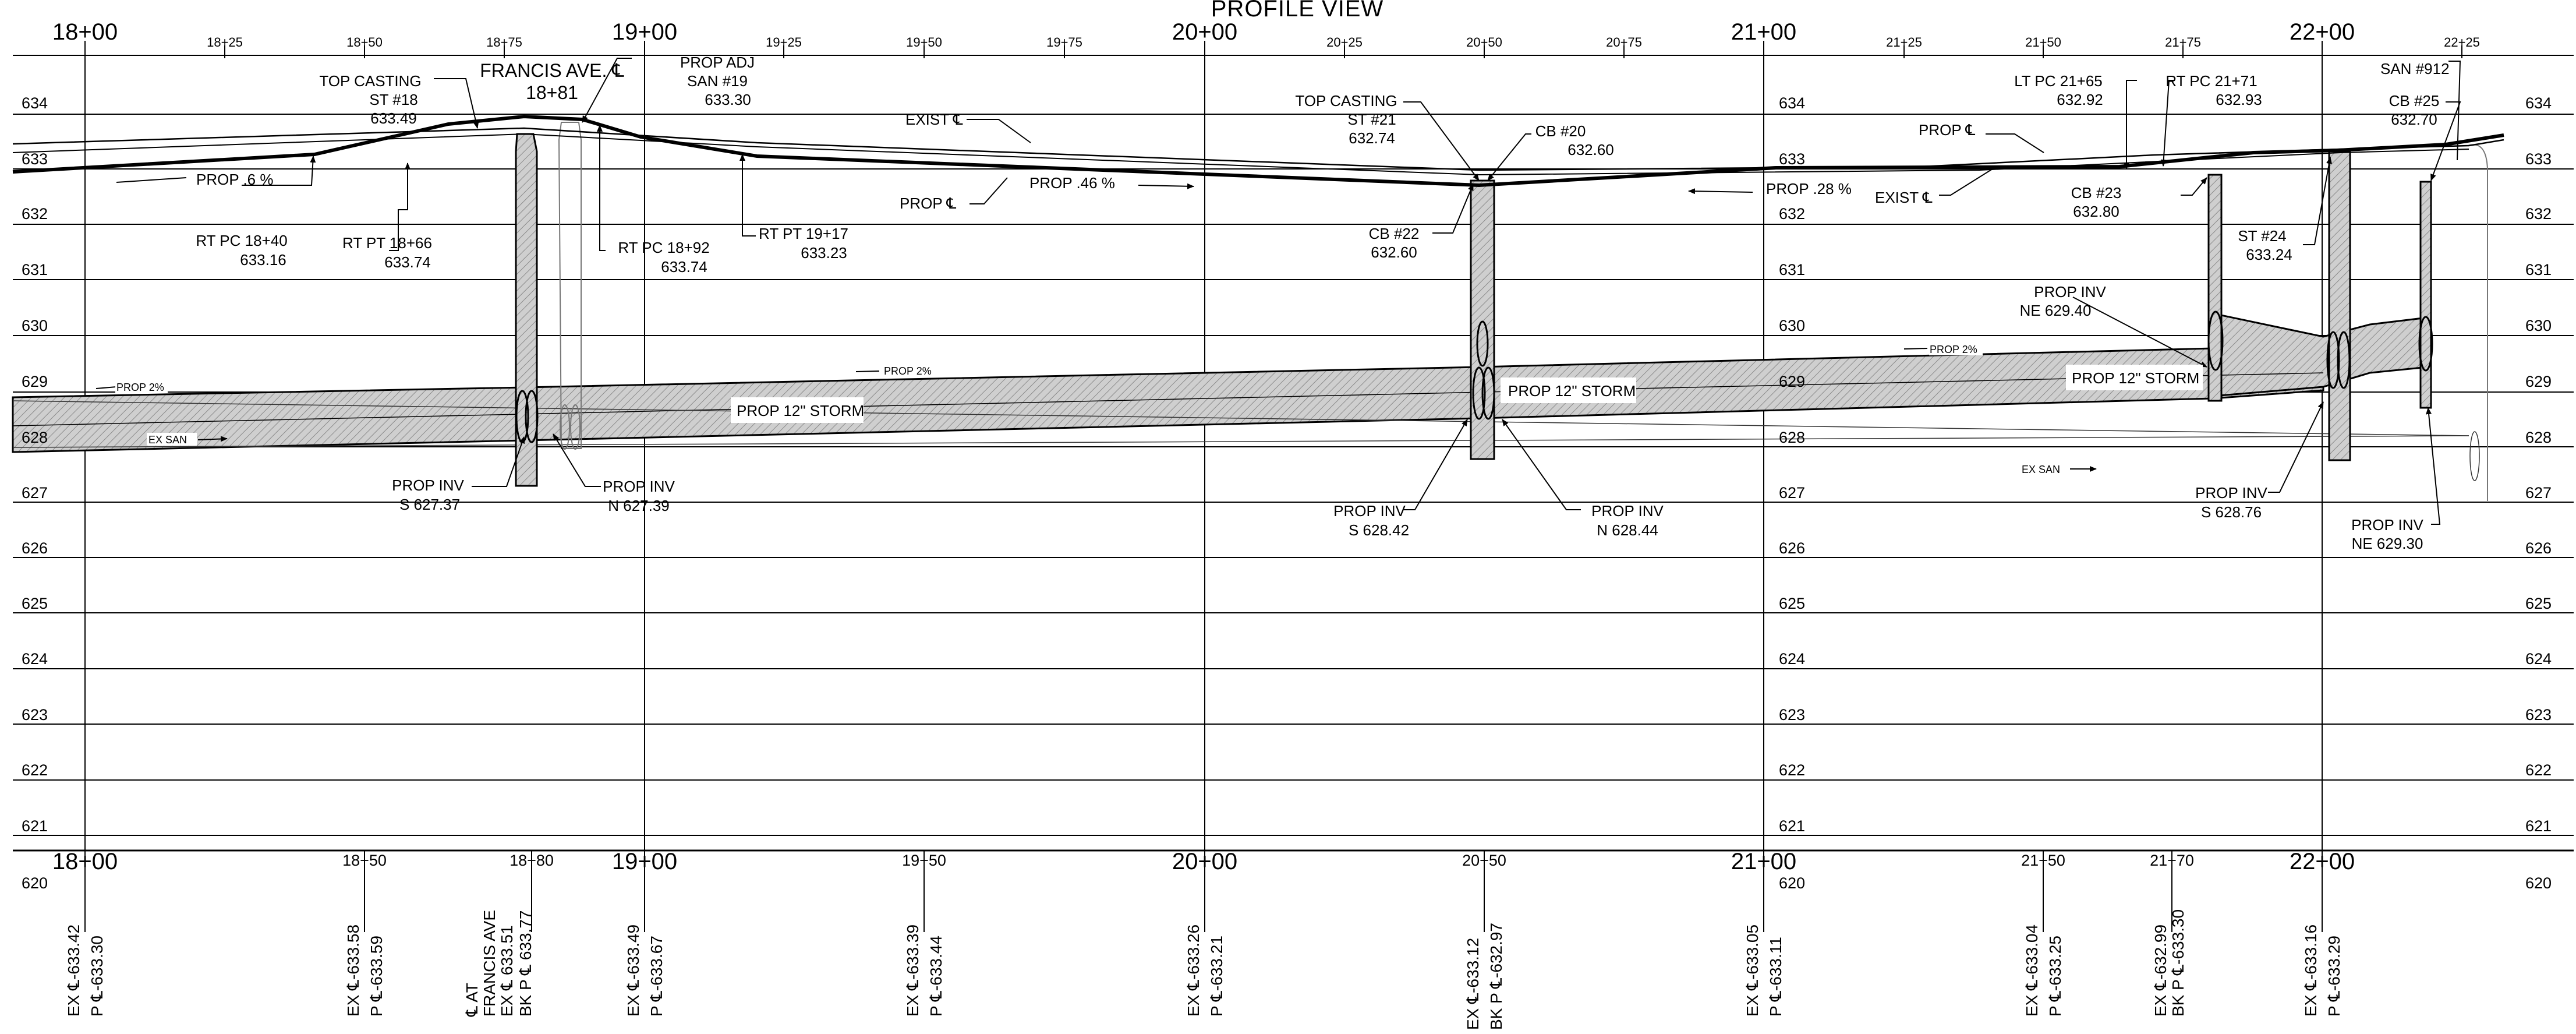 The width and height of the screenshot is (2576, 1034). I want to click on station-label: 19+50, so click(924, 42).